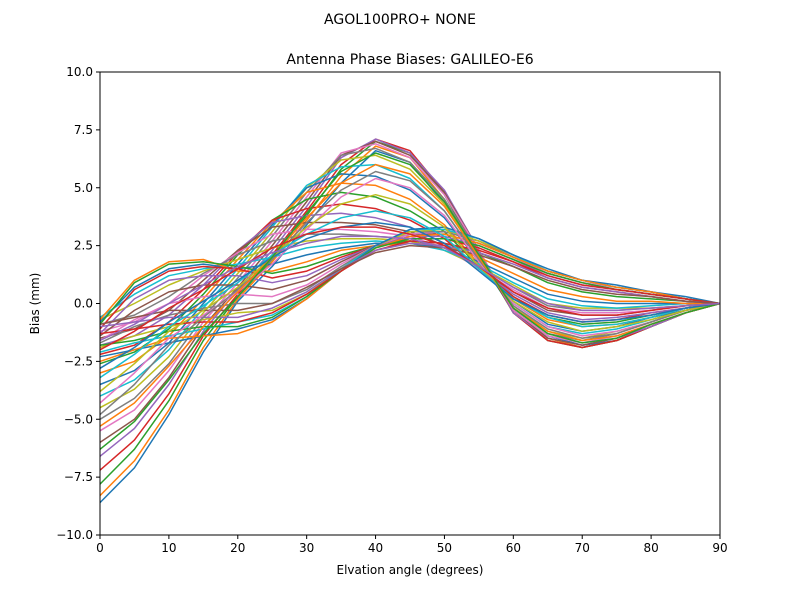  What do you see at coordinates (650, 548) in the screenshot?
I see `x-tick-label-8: 80` at bounding box center [650, 548].